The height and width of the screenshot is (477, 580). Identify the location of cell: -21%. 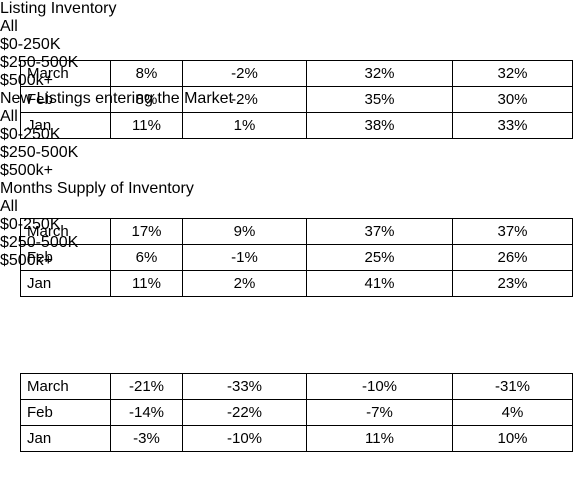
(146, 386).